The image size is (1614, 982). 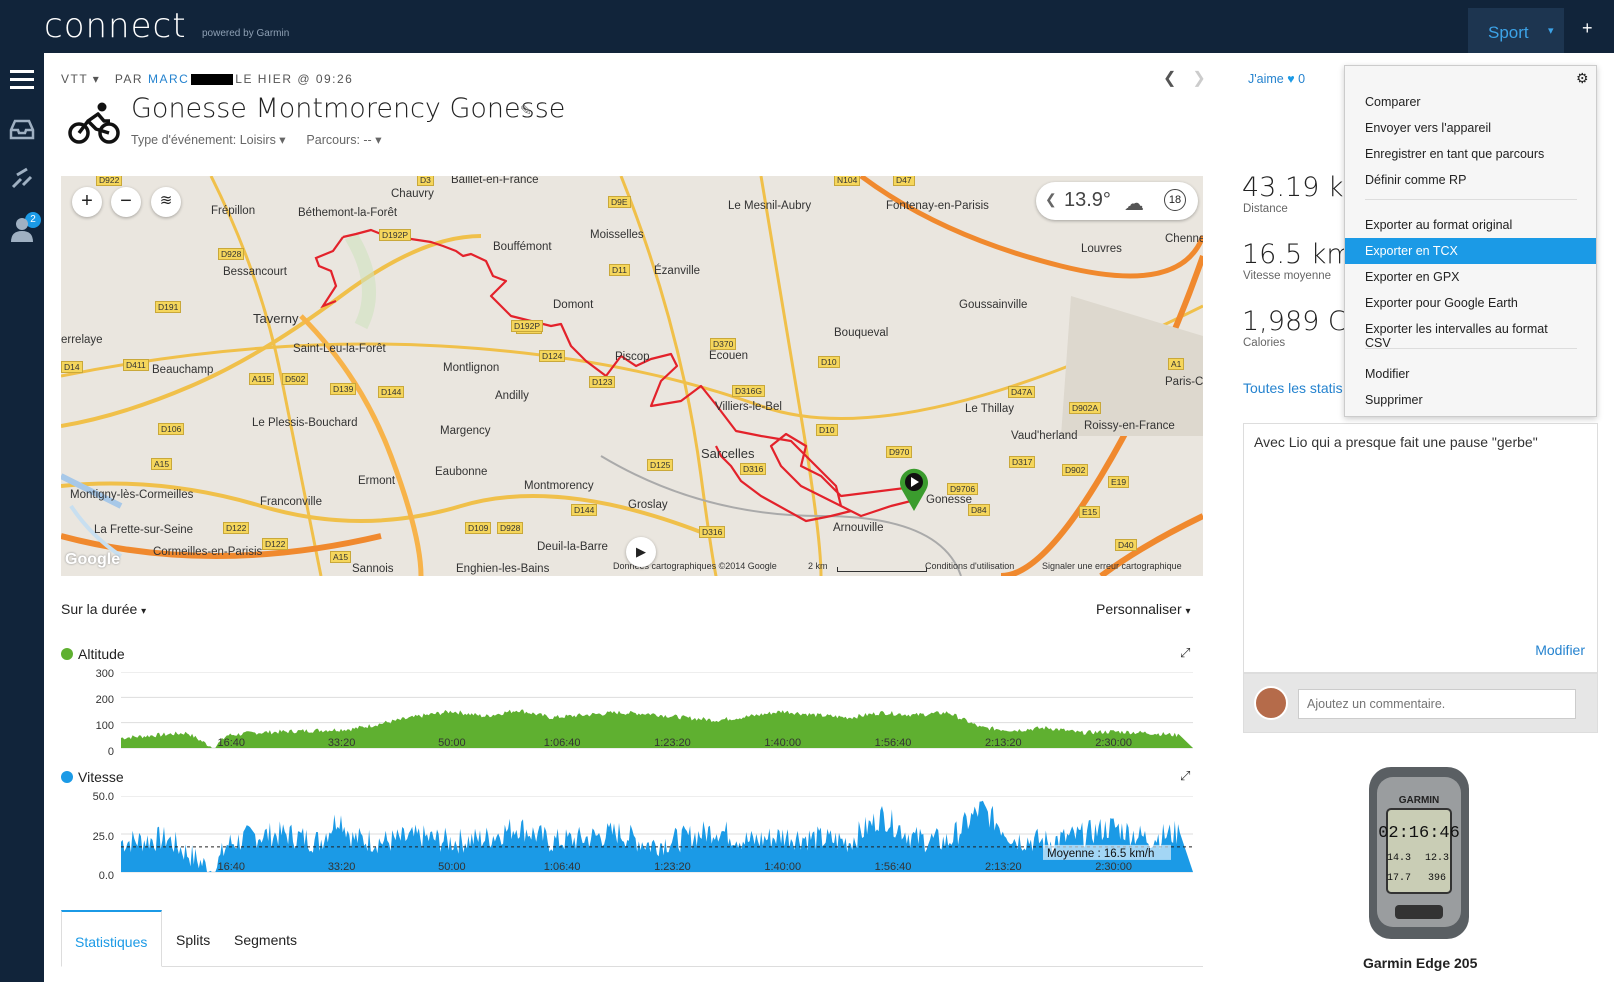 What do you see at coordinates (1117, 201) in the screenshot?
I see `weather-widget: ❮ 13.9° ☁ 18` at bounding box center [1117, 201].